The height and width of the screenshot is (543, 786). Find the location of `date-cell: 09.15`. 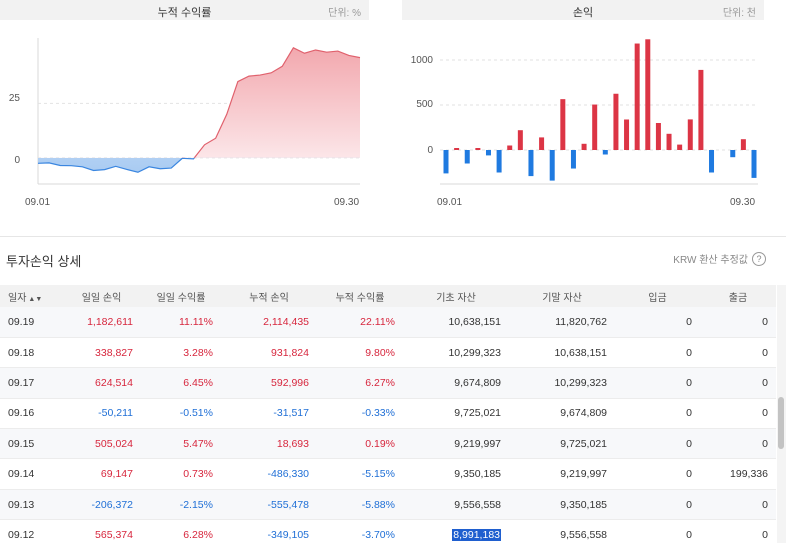

date-cell: 09.15 is located at coordinates (31, 444).